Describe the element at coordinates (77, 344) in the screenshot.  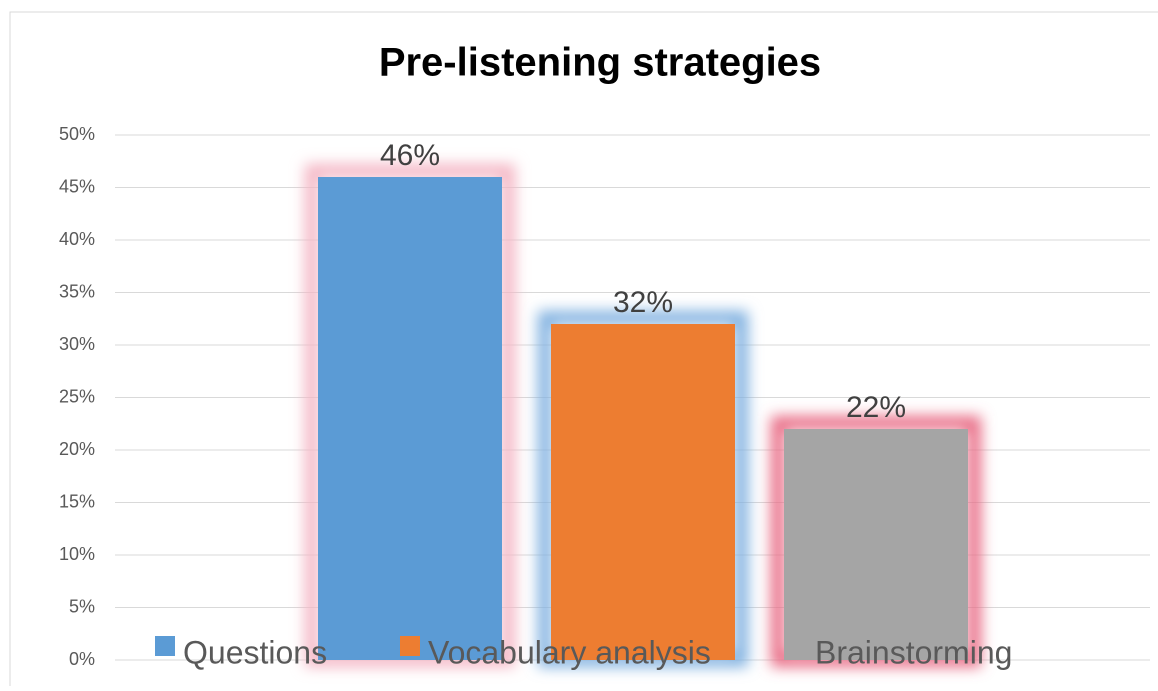
I see `y-tick-label: 30%` at that location.